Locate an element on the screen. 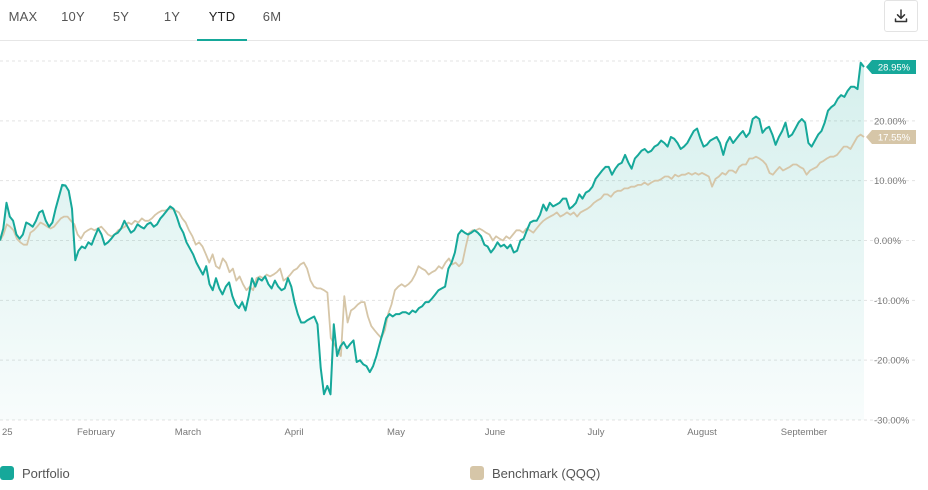 Image resolution: width=928 pixels, height=490 pixels. benchmark-end-label: 17.55% is located at coordinates (891, 136).